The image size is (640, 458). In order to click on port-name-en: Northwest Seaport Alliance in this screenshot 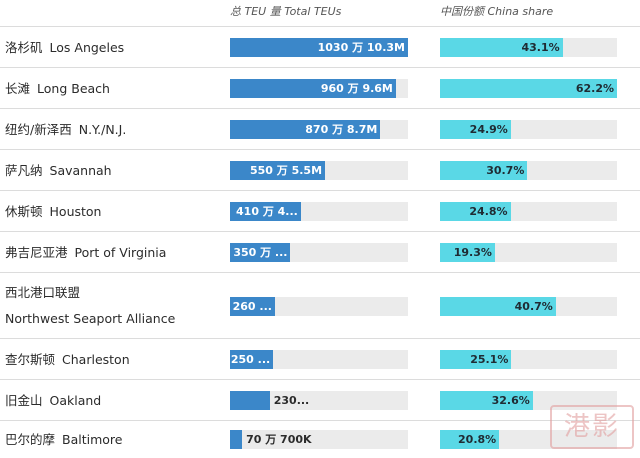, I will do `click(90, 318)`.